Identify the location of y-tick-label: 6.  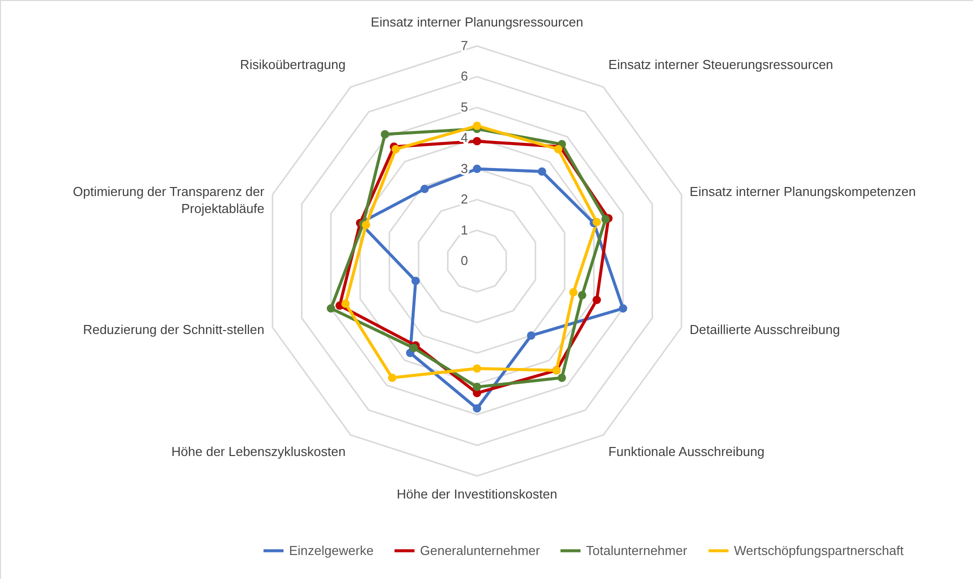
(464, 76).